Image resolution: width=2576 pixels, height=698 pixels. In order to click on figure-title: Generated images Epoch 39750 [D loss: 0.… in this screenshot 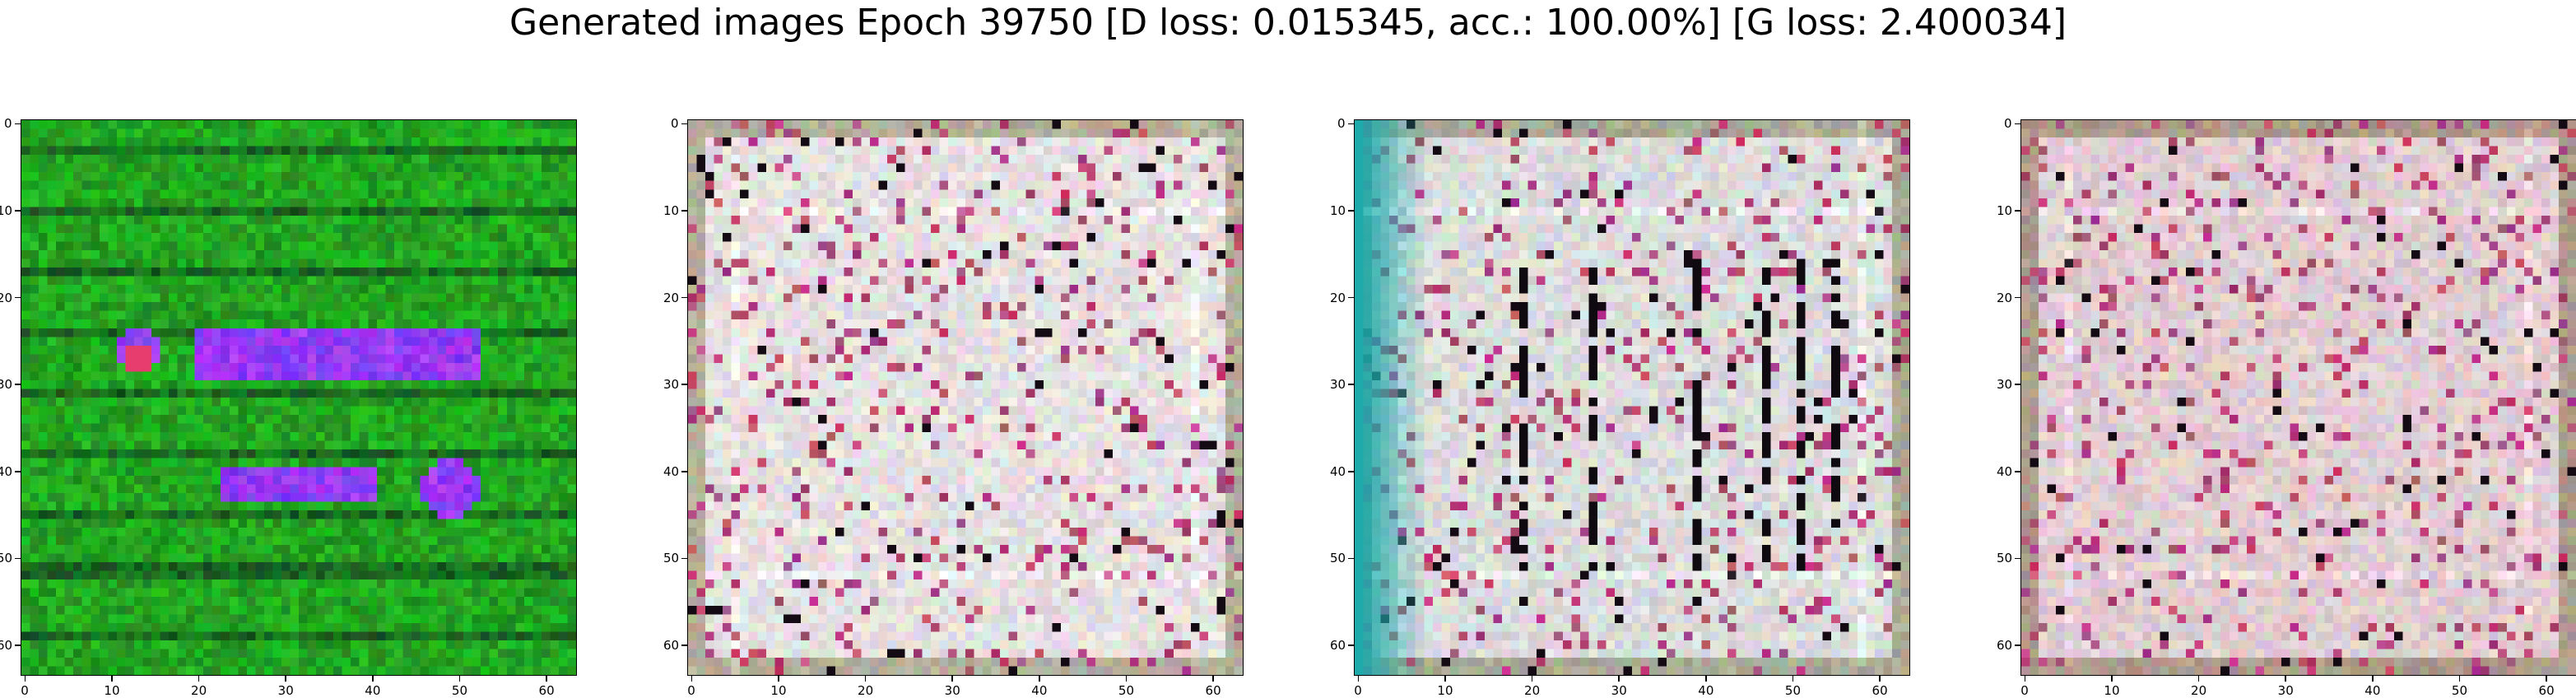, I will do `click(1288, 23)`.